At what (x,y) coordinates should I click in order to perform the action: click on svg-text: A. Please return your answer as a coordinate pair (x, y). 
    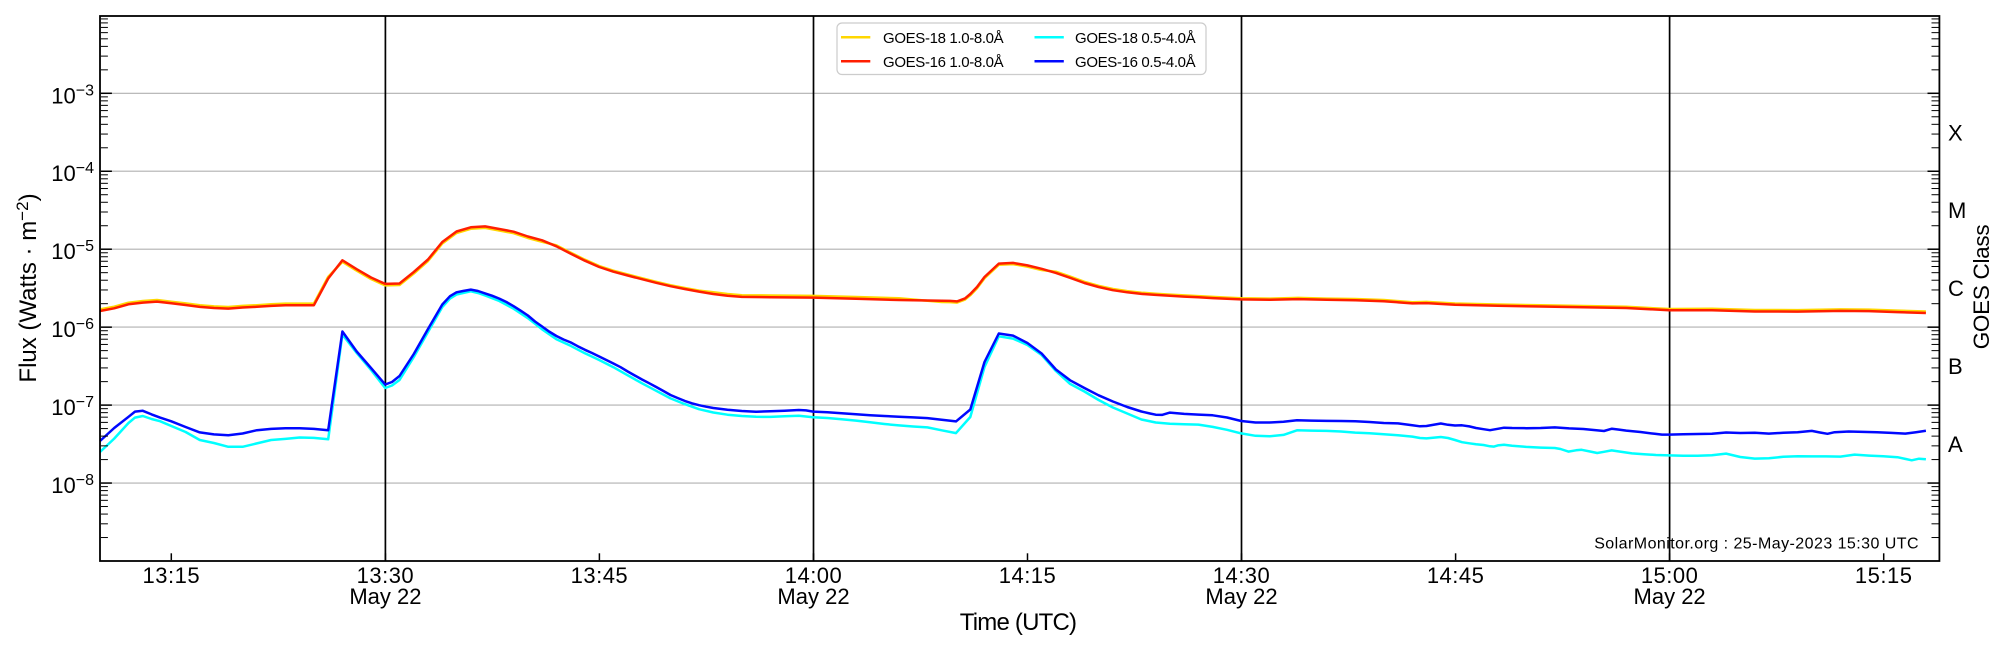
    Looking at the image, I should click on (1955, 444).